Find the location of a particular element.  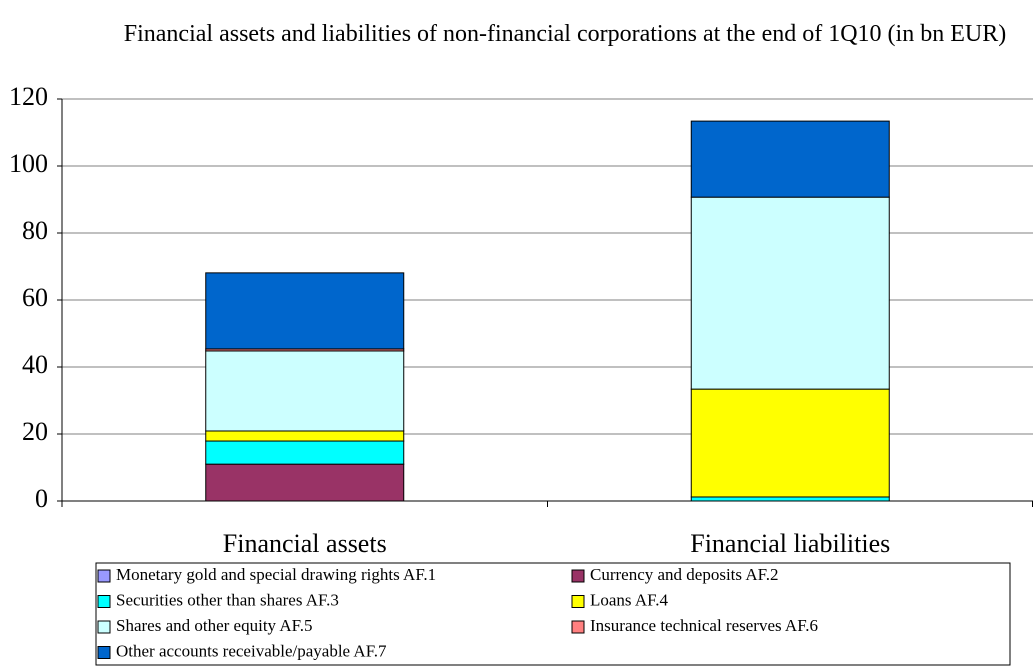

legend-label: Currency and deposits AF.2 is located at coordinates (684, 574).